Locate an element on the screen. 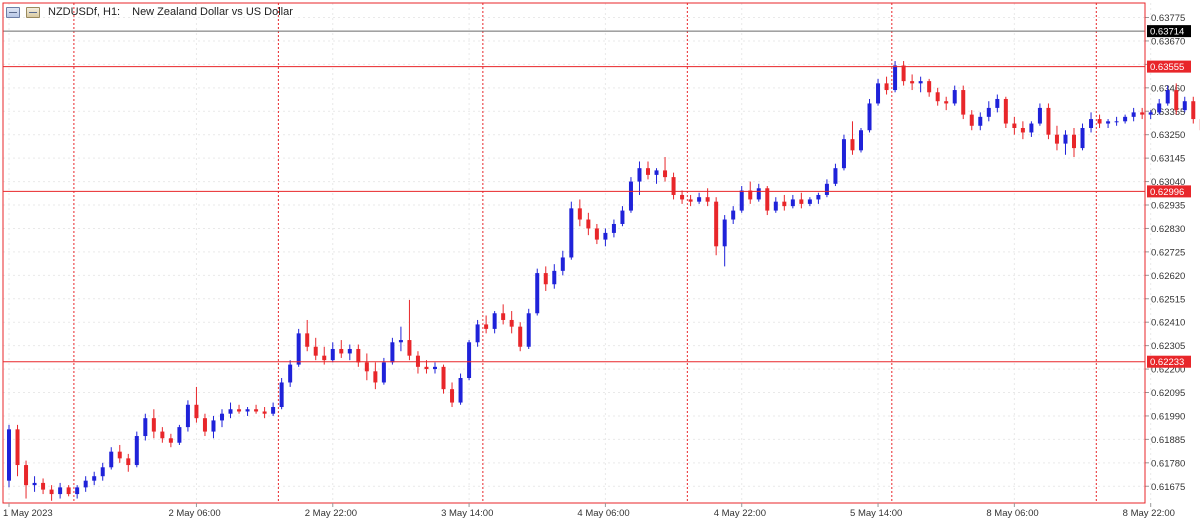 The height and width of the screenshot is (522, 1200). y-tick-label: 0.62515 is located at coordinates (1168, 299).